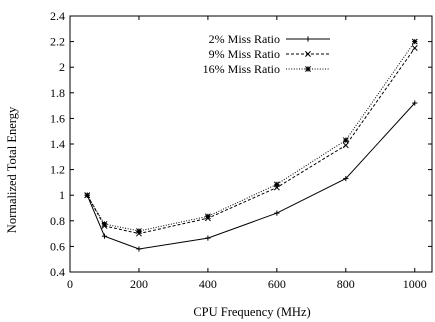  I want to click on y-tick-label: 0.6, so click(57, 246).